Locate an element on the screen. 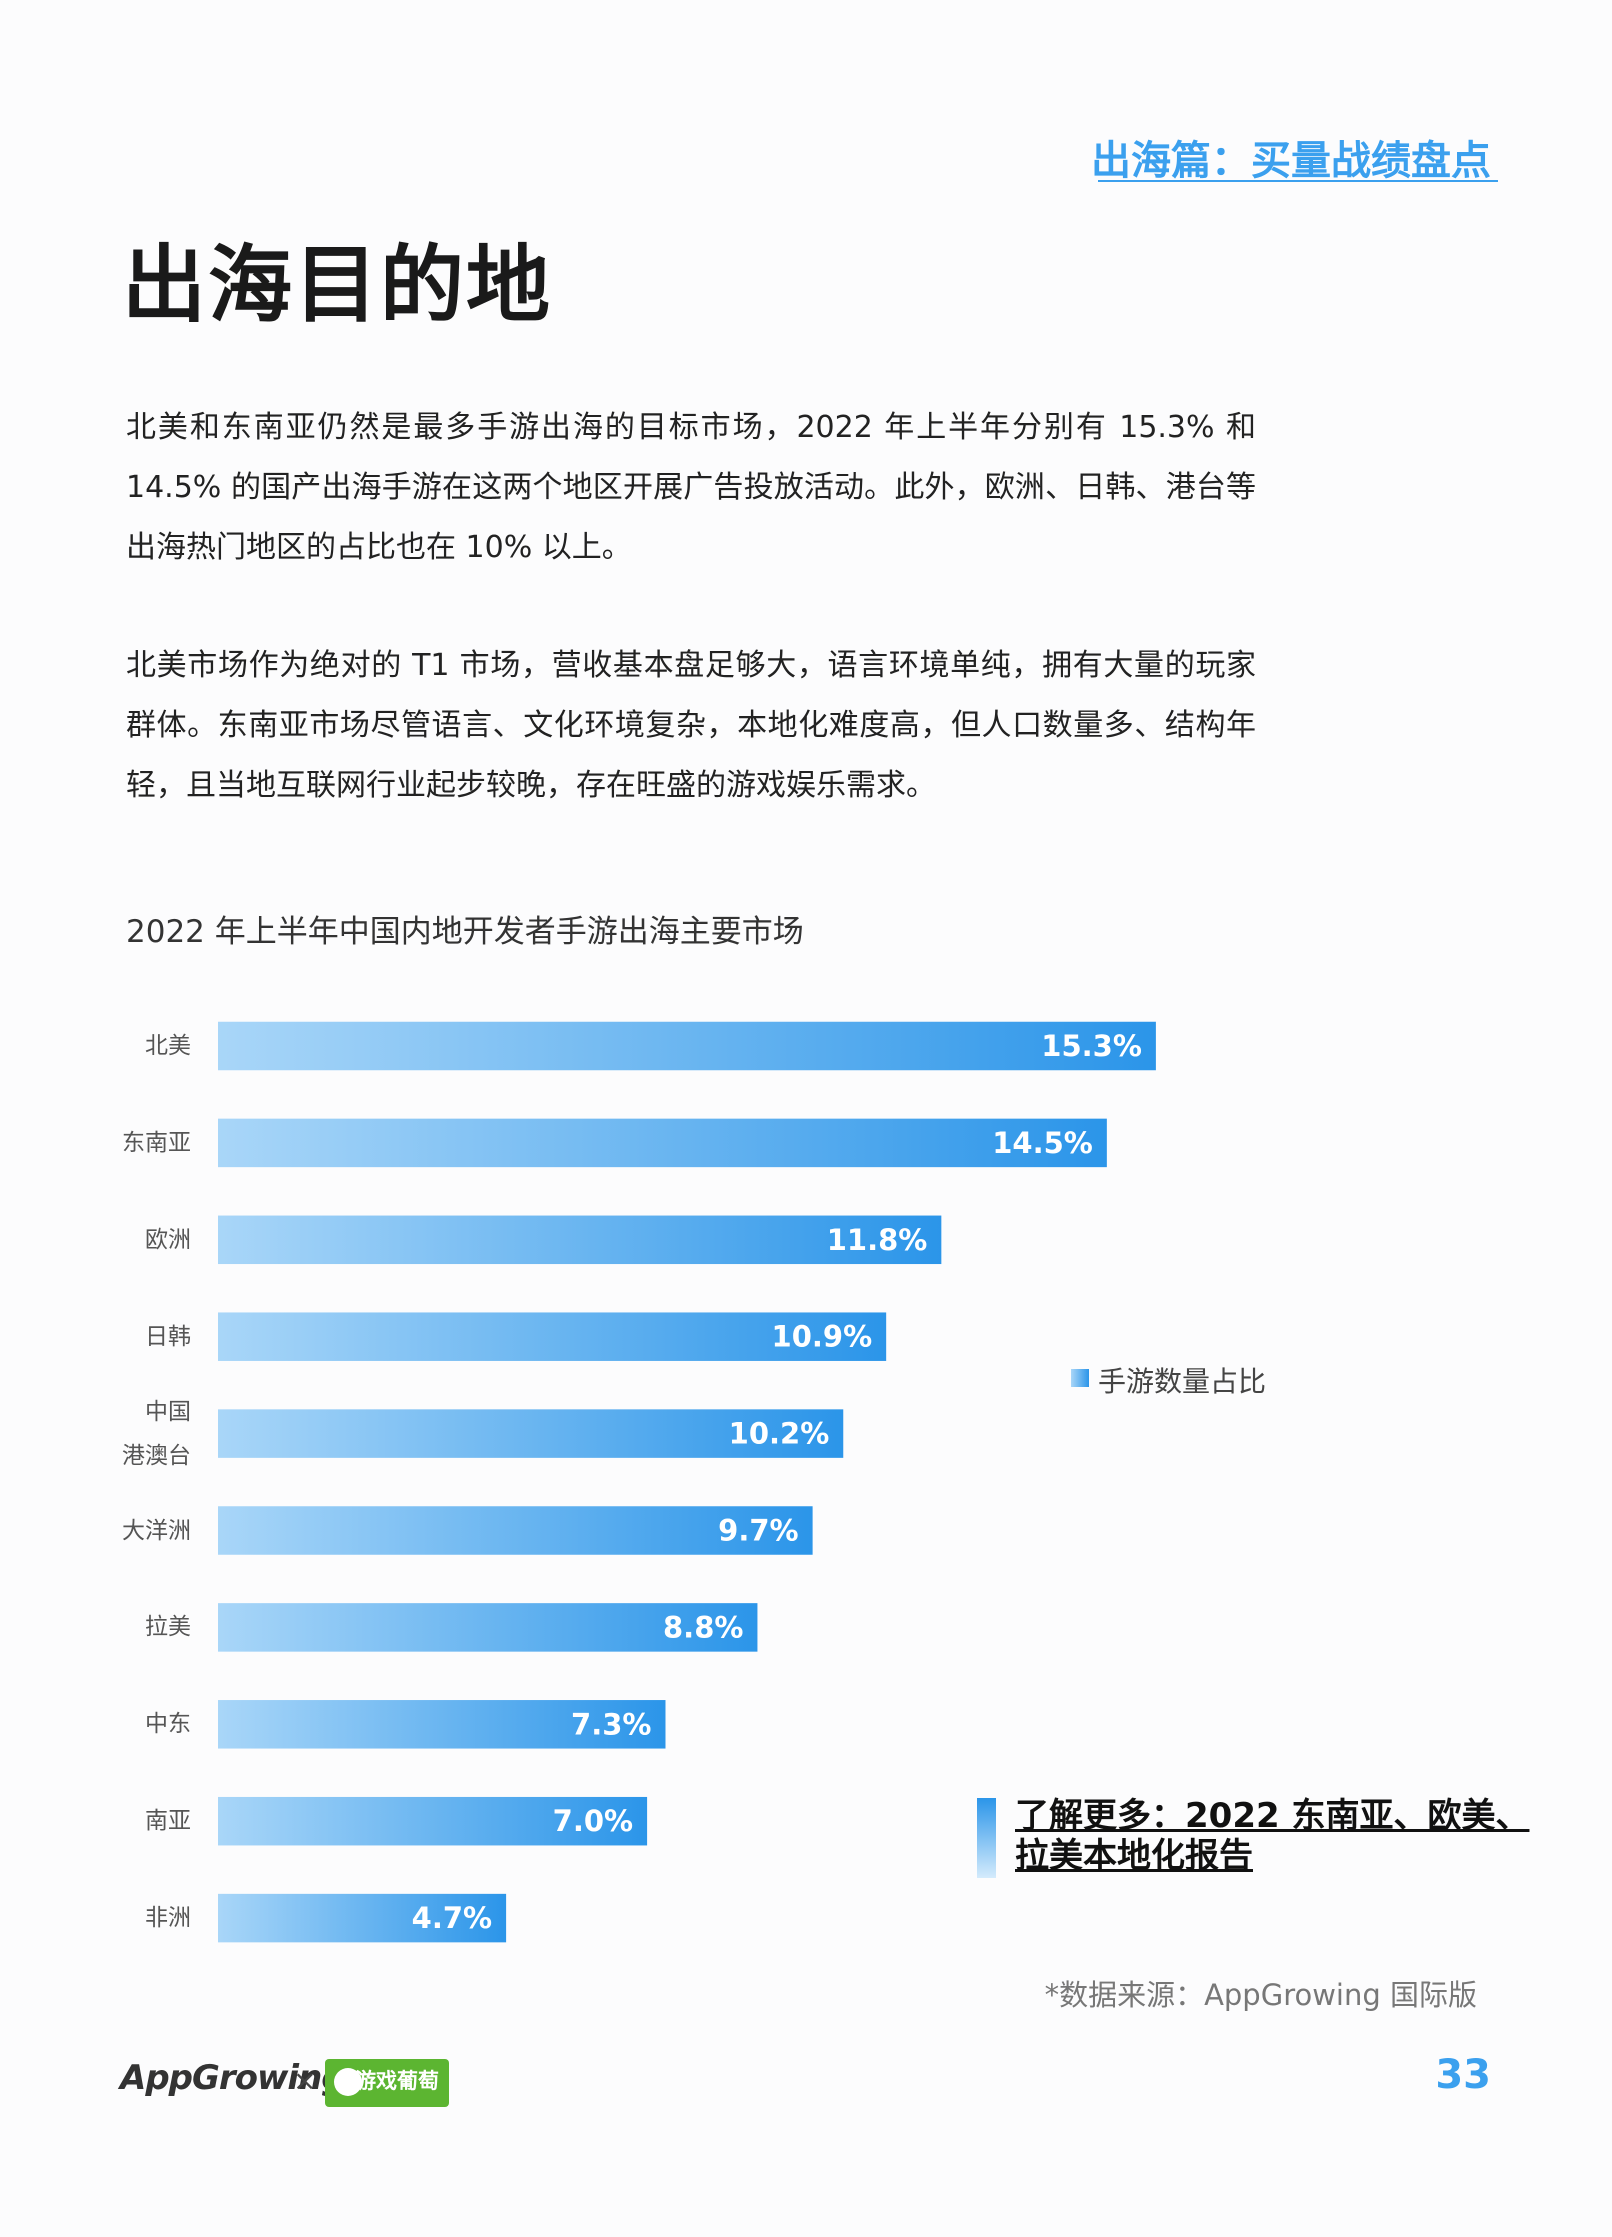 The height and width of the screenshot is (2237, 1612). category-label: 拉美 is located at coordinates (168, 1627).